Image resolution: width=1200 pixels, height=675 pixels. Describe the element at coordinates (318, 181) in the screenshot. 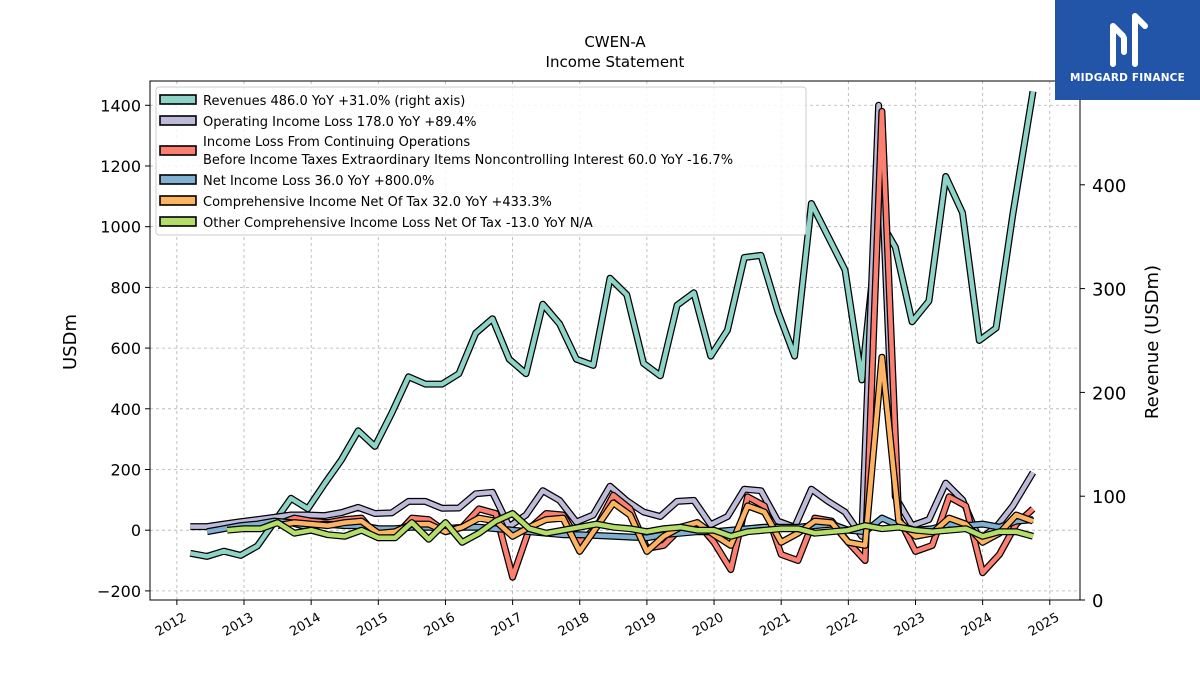

I see `legend-label: Net Income Loss 36.0 YoY +800.0%` at that location.